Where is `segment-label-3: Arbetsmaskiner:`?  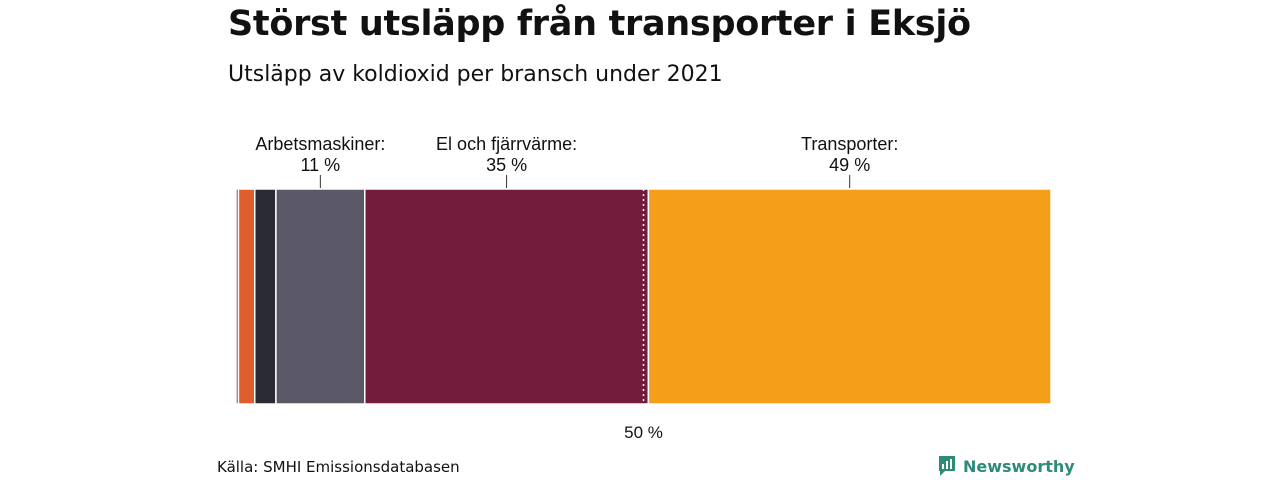
segment-label-3: Arbetsmaskiner: is located at coordinates (320, 144).